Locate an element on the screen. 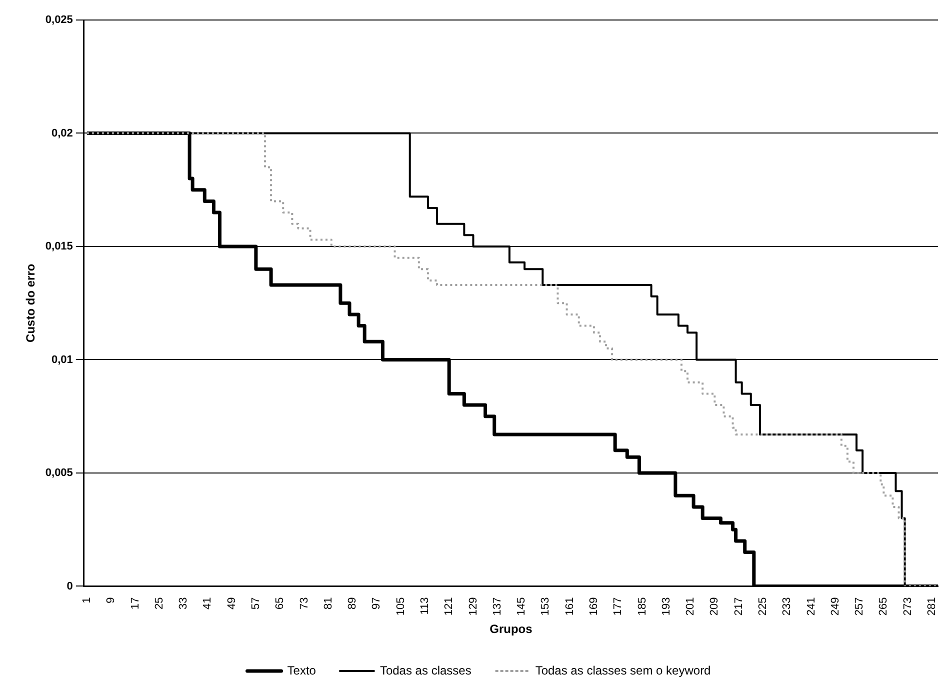  x-tick-label: 105 is located at coordinates (400, 606).